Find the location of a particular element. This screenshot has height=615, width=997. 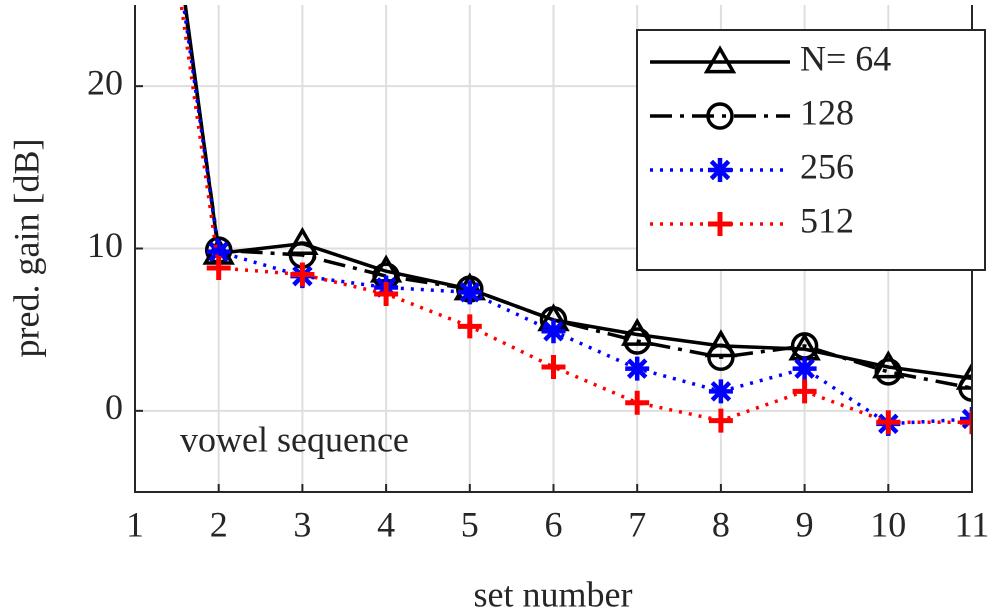

annotation: vowel sequence is located at coordinates (294, 439).